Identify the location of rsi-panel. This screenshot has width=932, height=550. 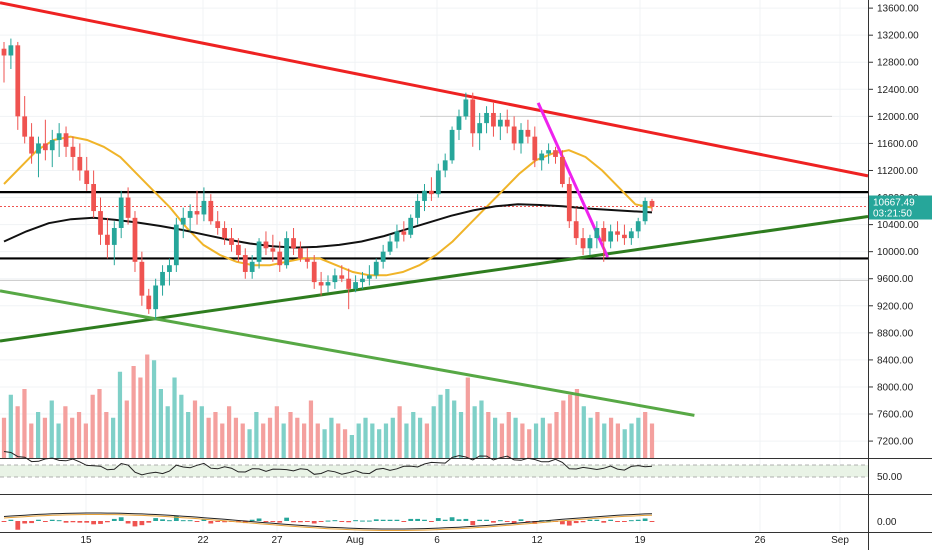
(466, 473).